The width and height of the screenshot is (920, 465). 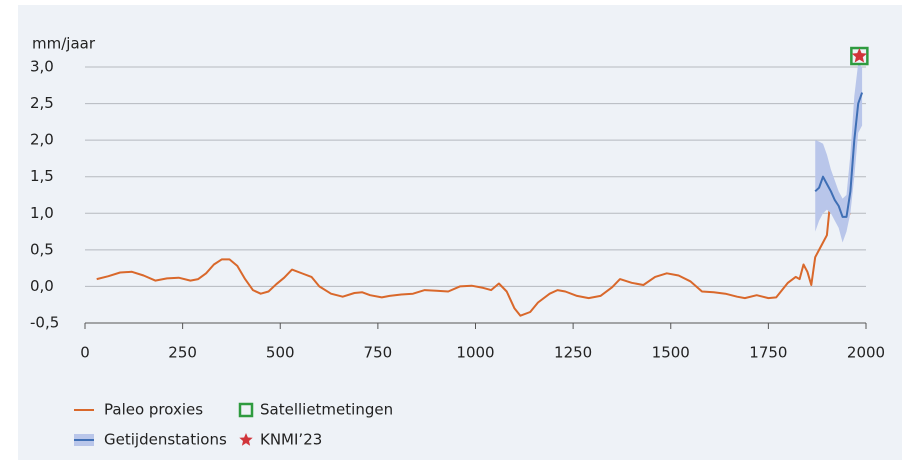 I want to click on y-tick-label: 1,0, so click(x=42, y=213).